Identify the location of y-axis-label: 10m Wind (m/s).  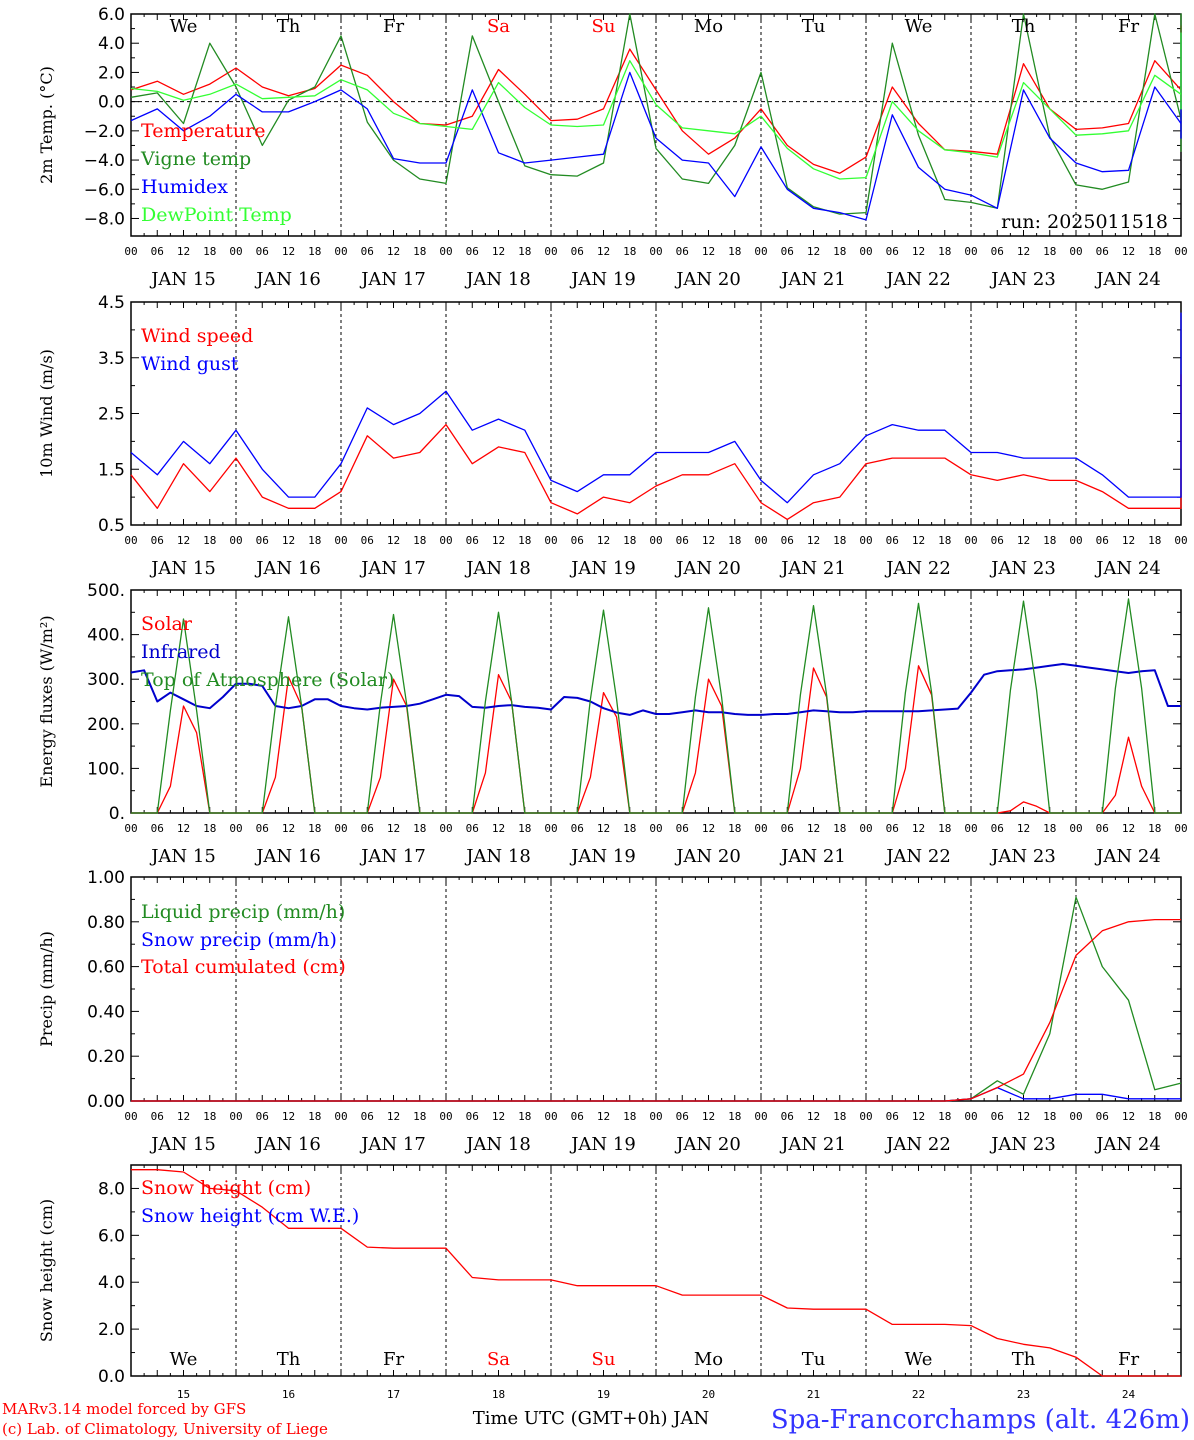
(46, 413).